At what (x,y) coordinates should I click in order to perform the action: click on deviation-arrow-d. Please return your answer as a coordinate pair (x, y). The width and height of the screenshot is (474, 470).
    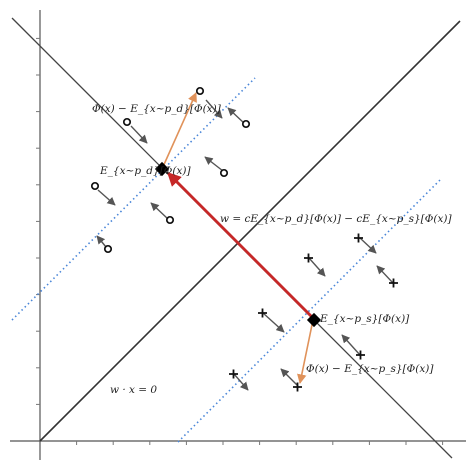
    Looking at the image, I should click on (179, 131).